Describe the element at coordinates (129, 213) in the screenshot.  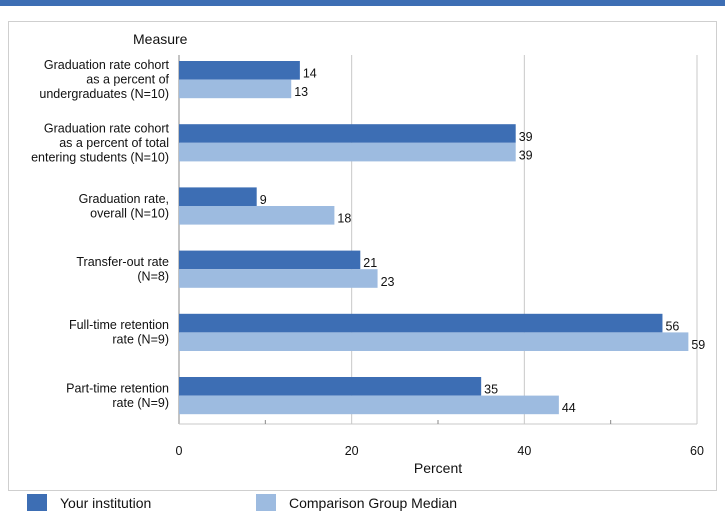
I see `category-label: overall (N=10)` at that location.